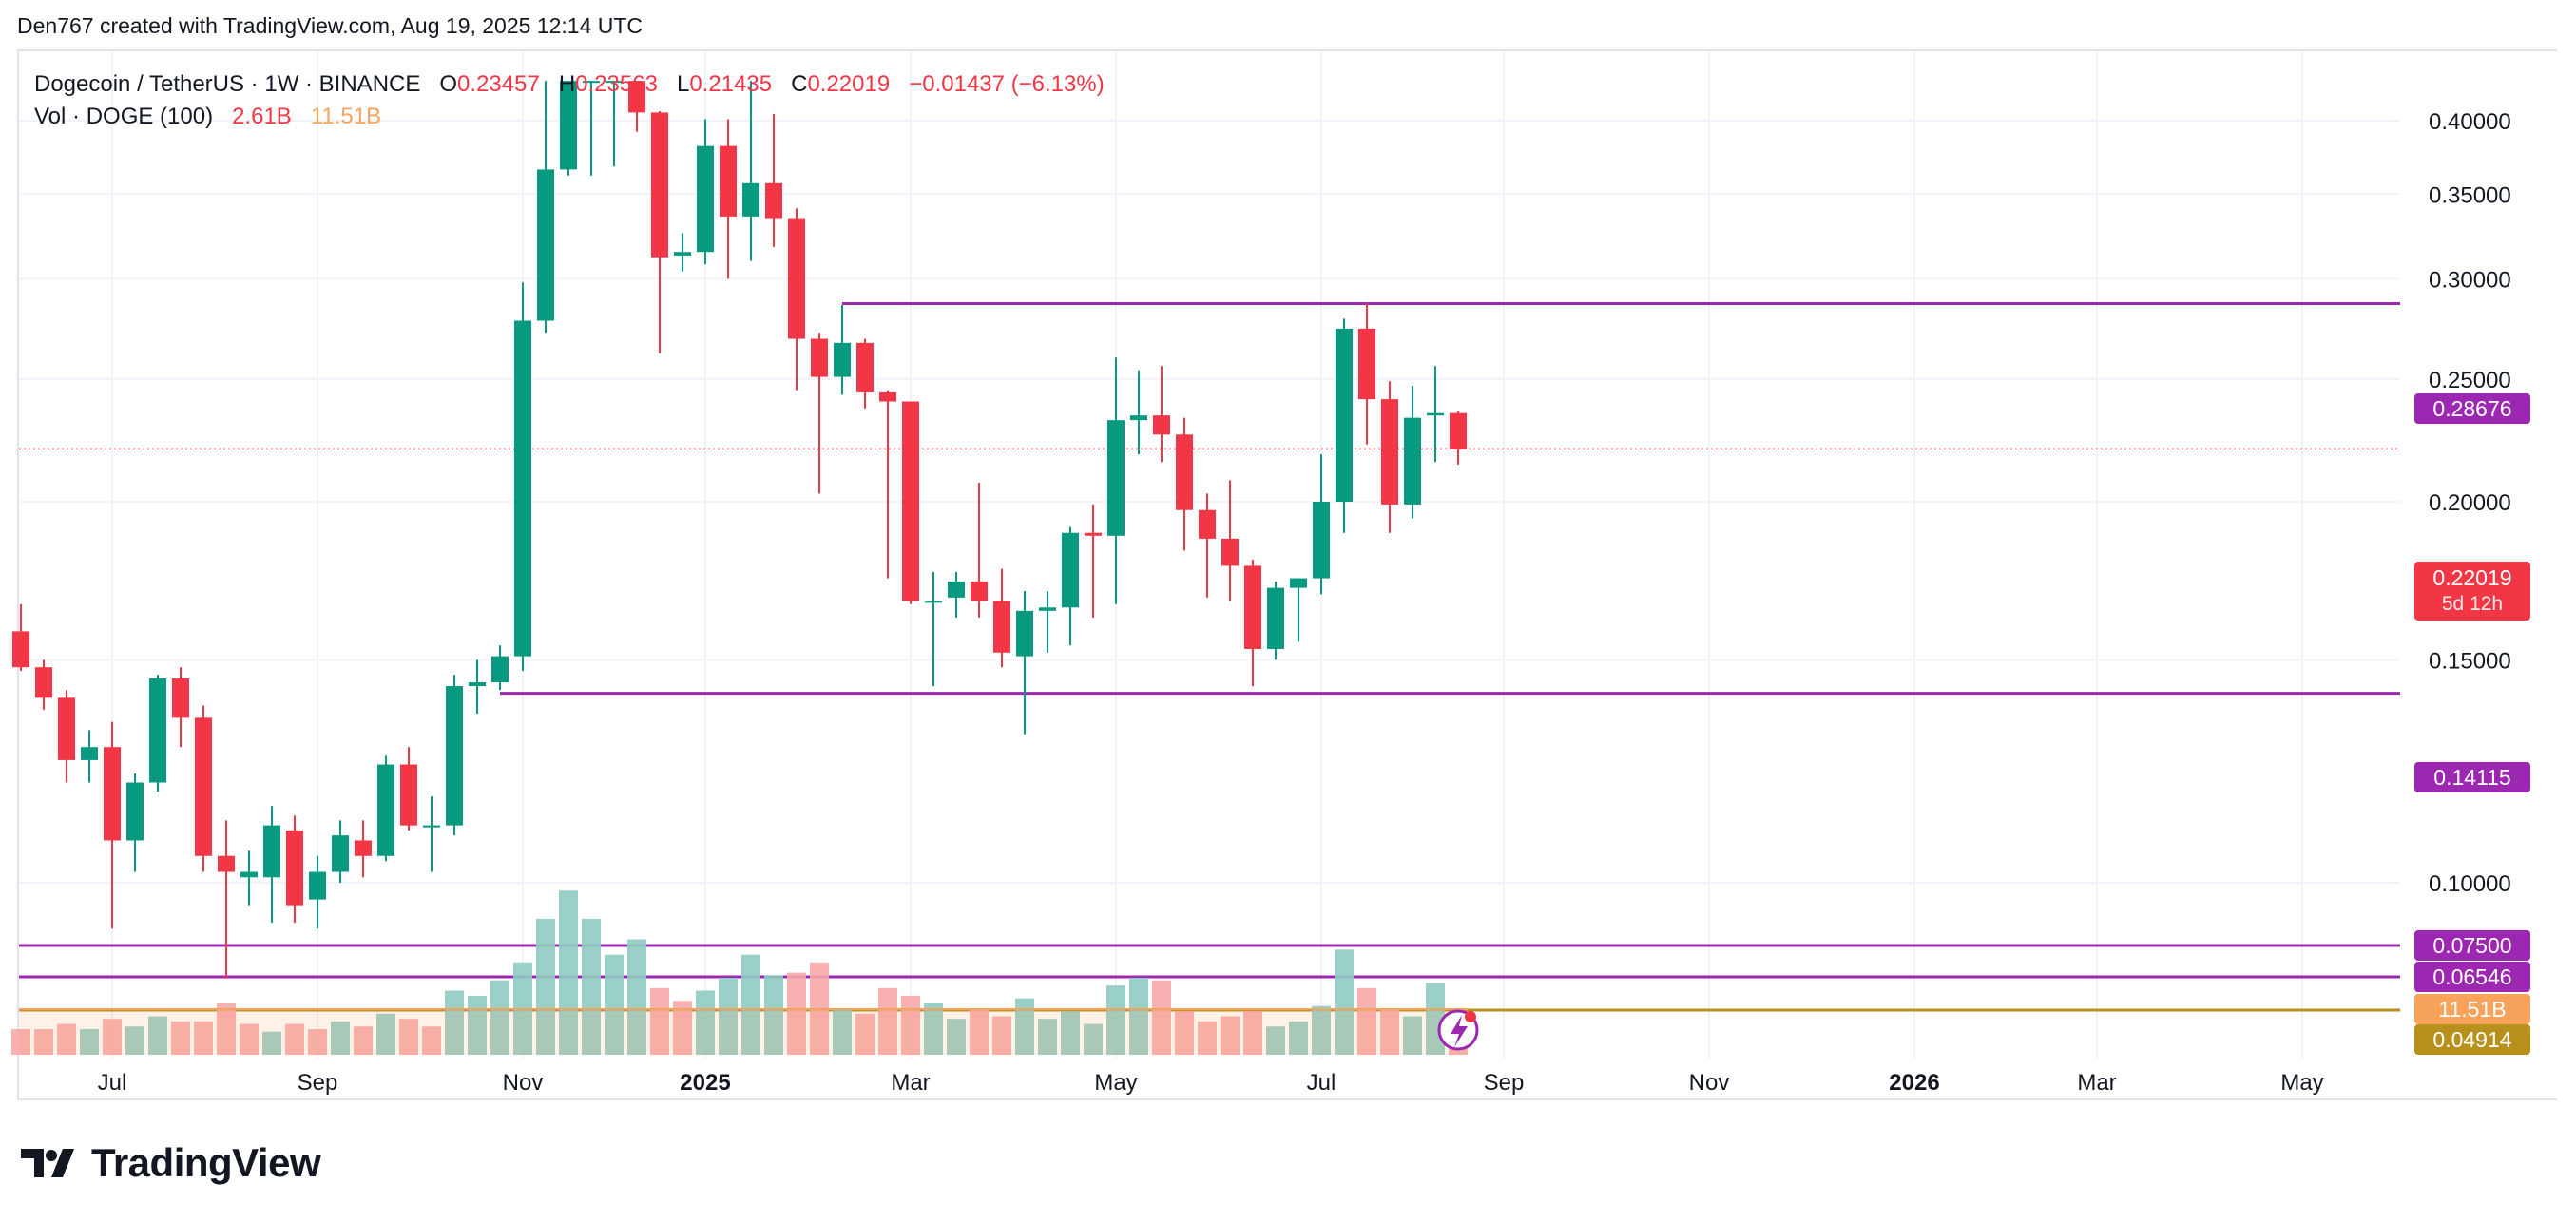  Describe the element at coordinates (1458, 1030) in the screenshot. I see `lightning-event-icon` at that location.